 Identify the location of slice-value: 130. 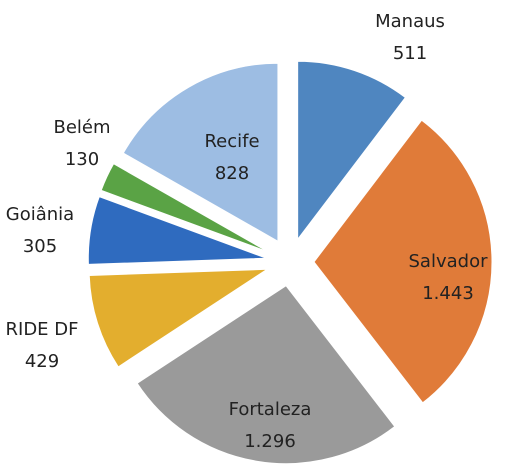
(82, 159).